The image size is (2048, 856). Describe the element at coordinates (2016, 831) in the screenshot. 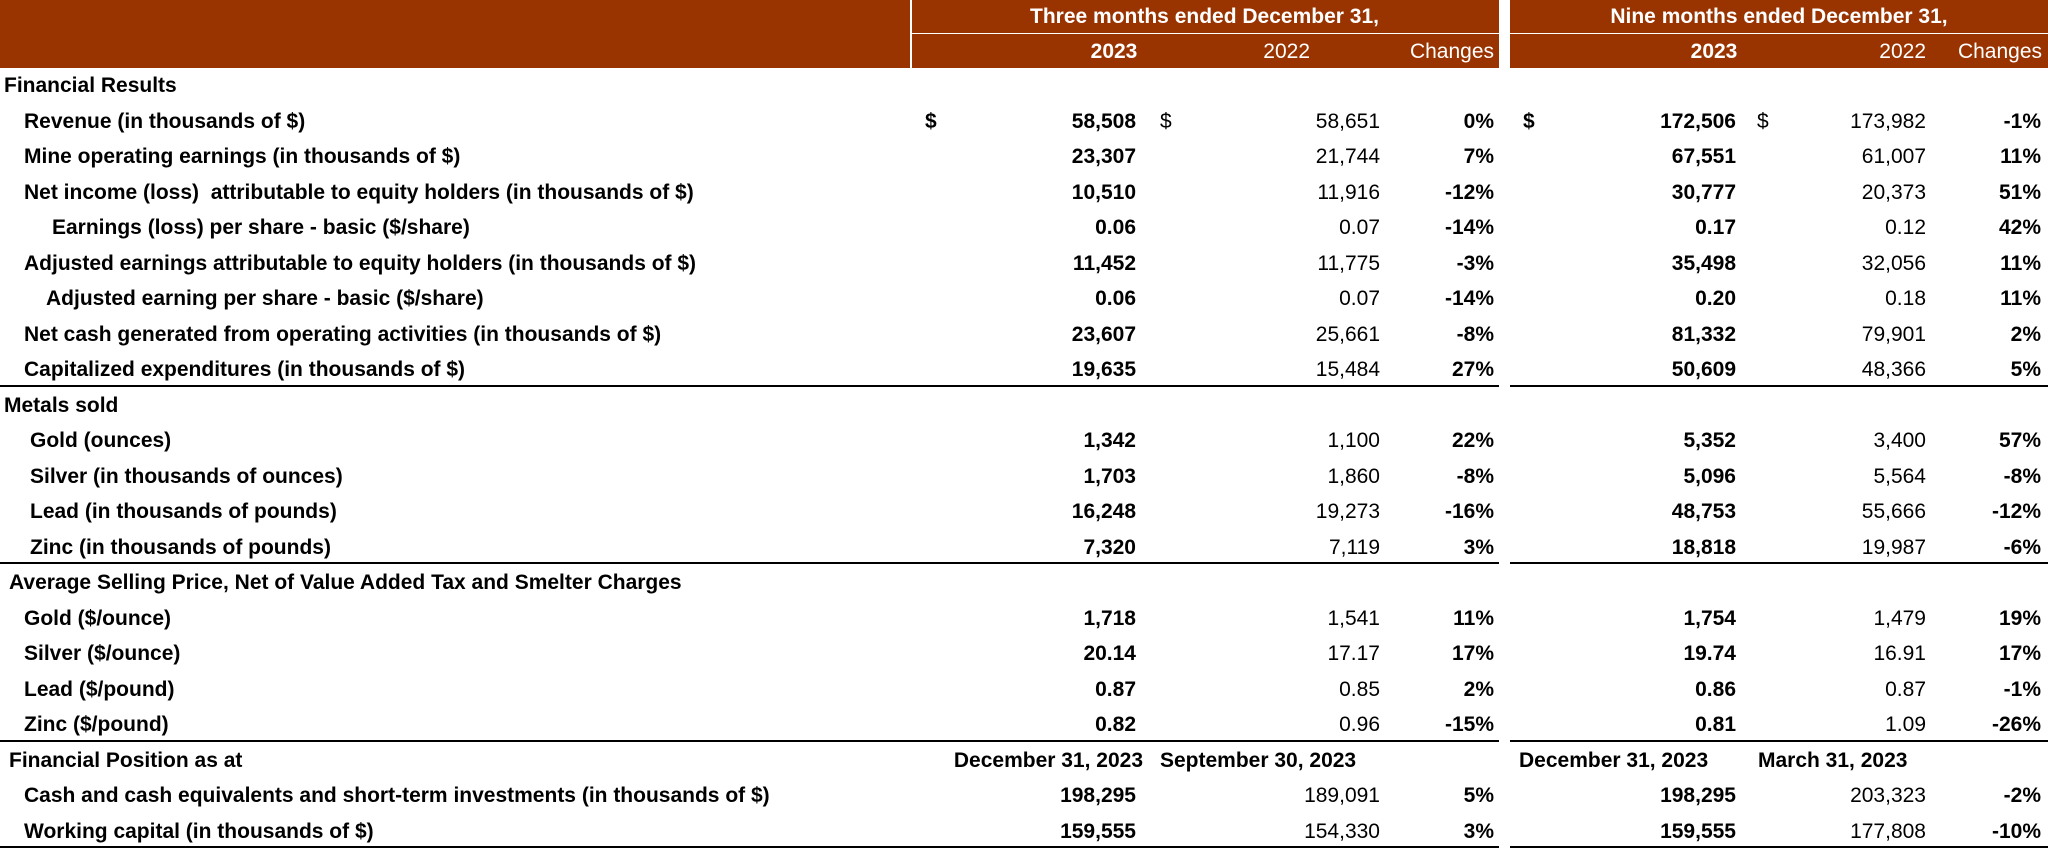

I see `cell: -10%` at that location.